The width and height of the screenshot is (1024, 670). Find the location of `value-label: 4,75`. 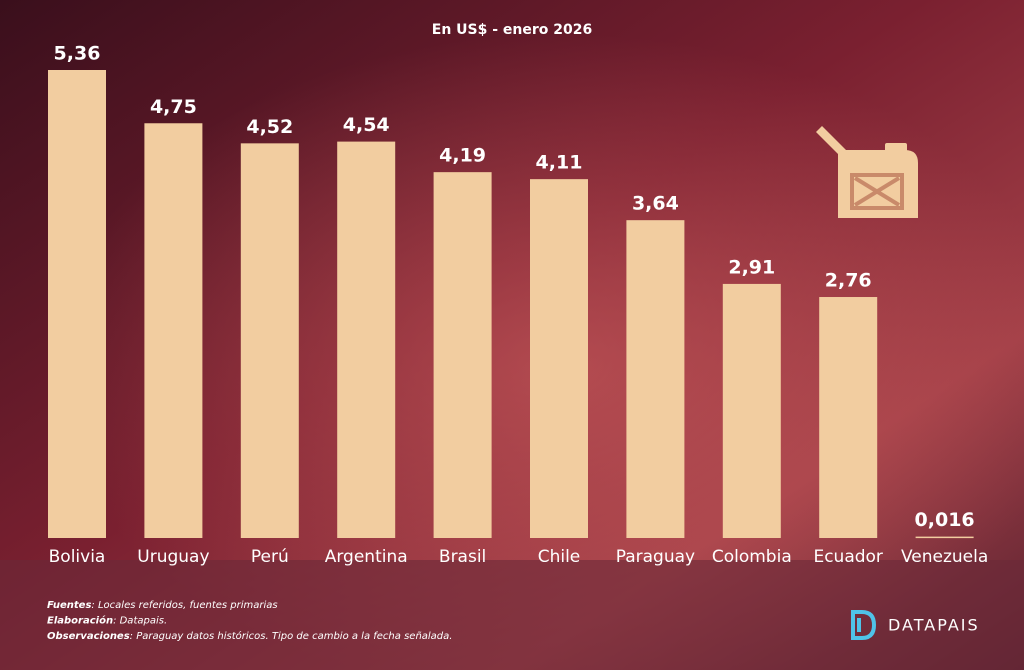

value-label: 4,75 is located at coordinates (173, 107).